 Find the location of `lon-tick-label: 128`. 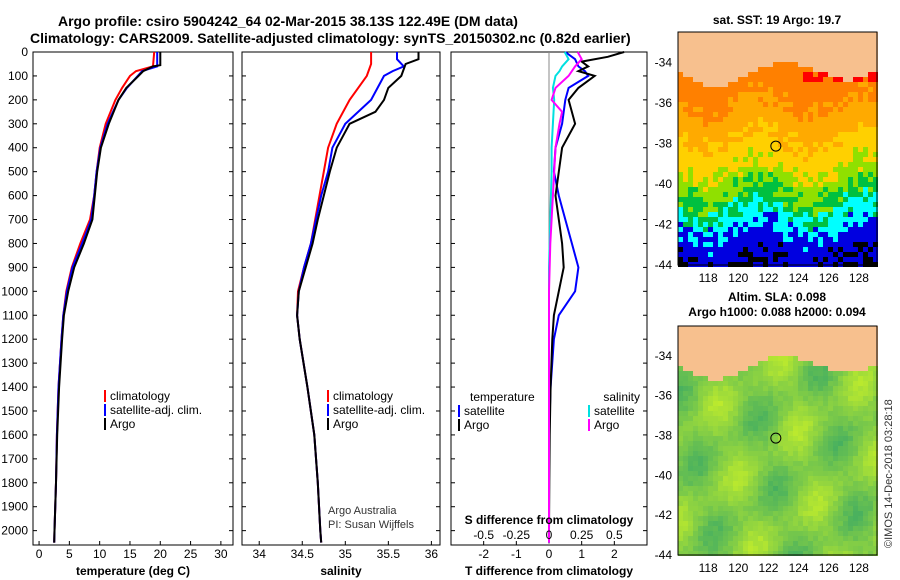

lon-tick-label: 128 is located at coordinates (859, 568).